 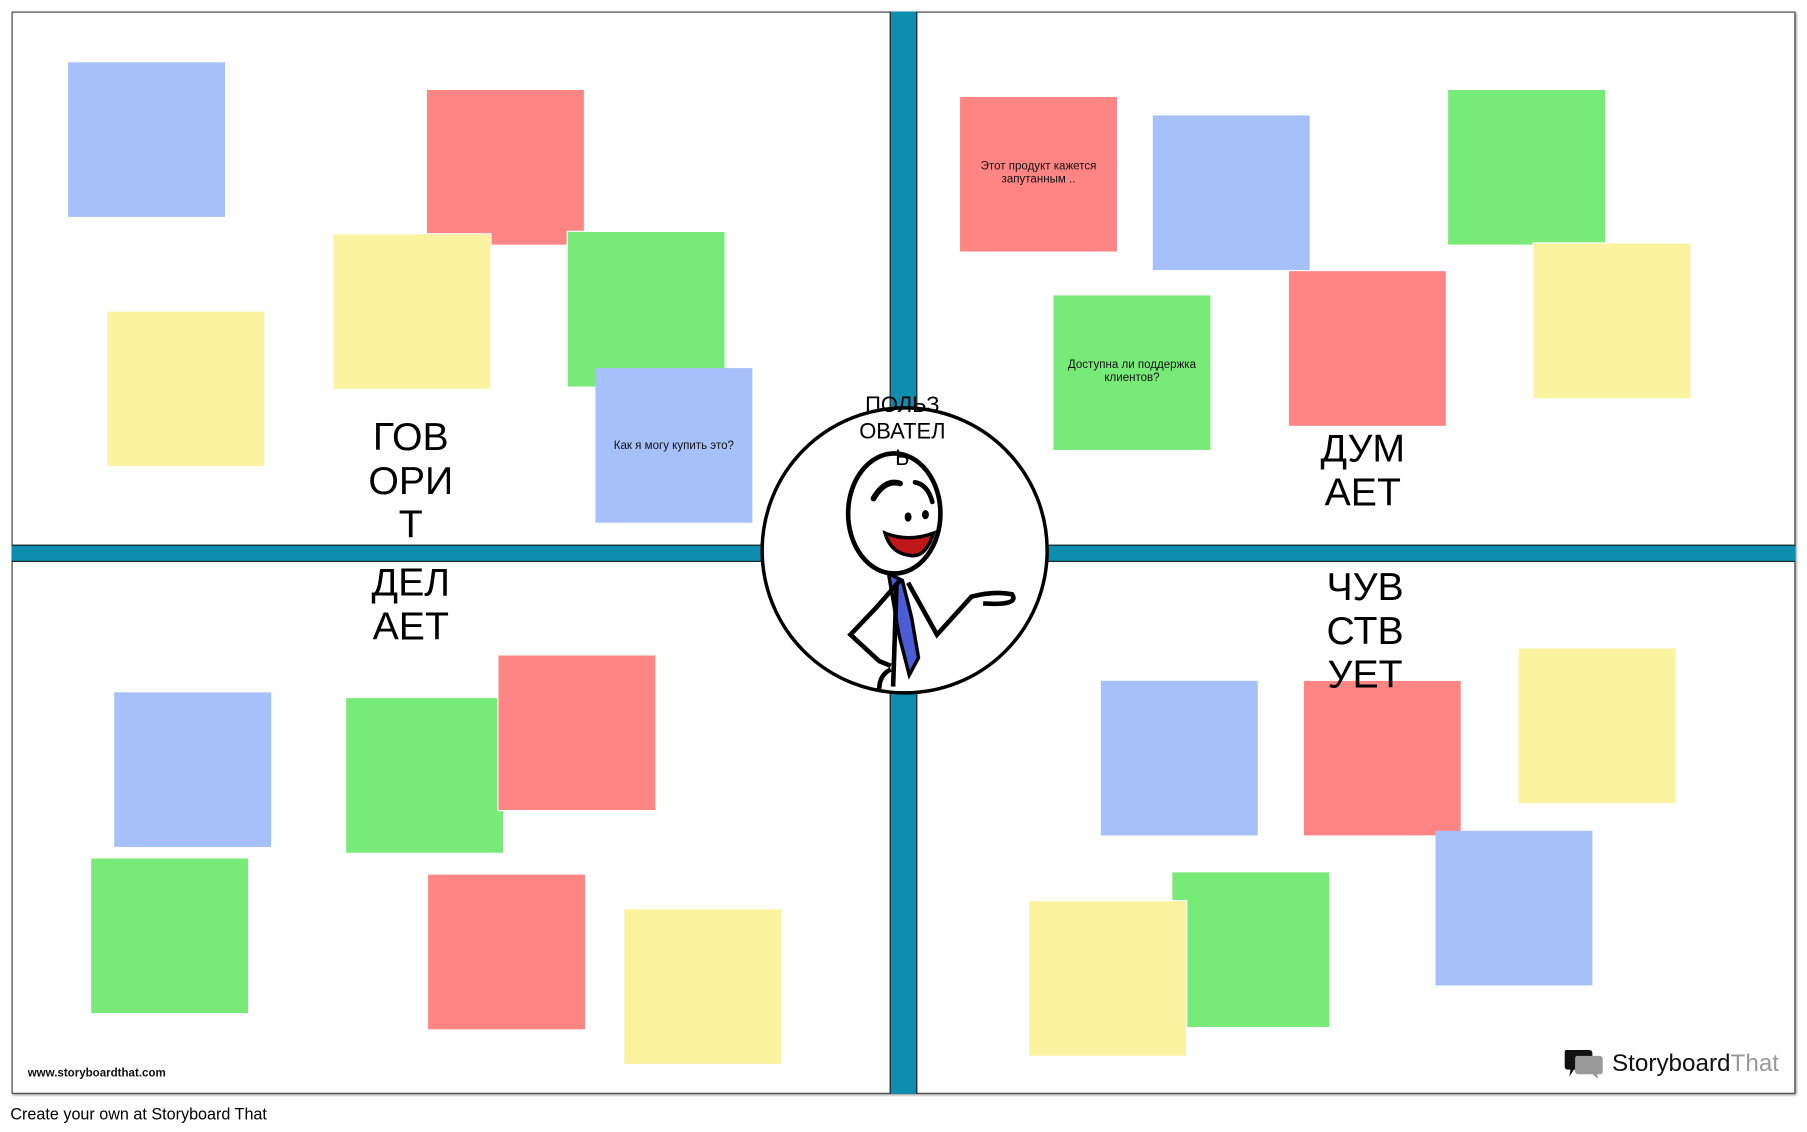 I want to click on speech-bubbles-icon, so click(x=1583, y=1064).